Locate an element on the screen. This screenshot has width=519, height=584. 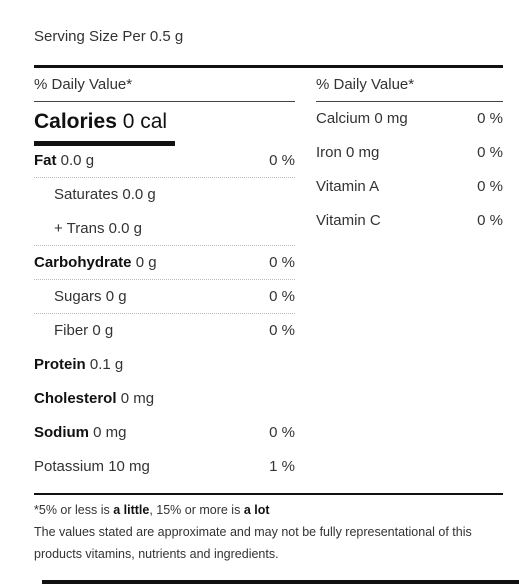
nutrient-row-sugars: Sugars 0 g 0 % is located at coordinates (164, 297).